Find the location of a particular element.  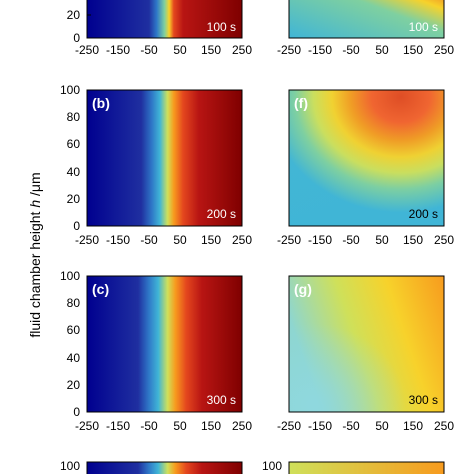

axes-frame-d is located at coordinates (164, 467).